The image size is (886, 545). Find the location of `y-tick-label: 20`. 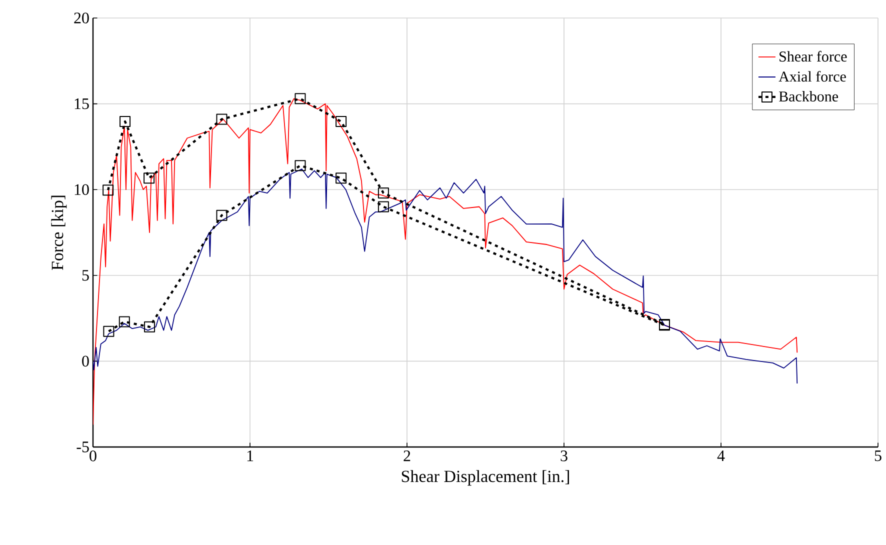

y-tick-label: 20 is located at coordinates (81, 18).